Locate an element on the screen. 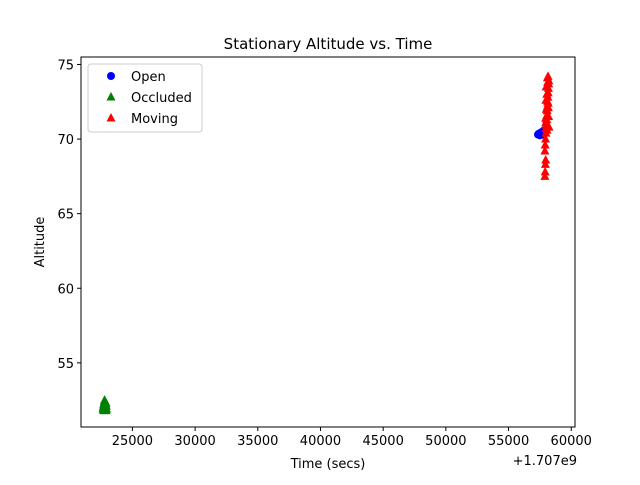 The width and height of the screenshot is (640, 485). x-tick-label: 50000 is located at coordinates (445, 441).